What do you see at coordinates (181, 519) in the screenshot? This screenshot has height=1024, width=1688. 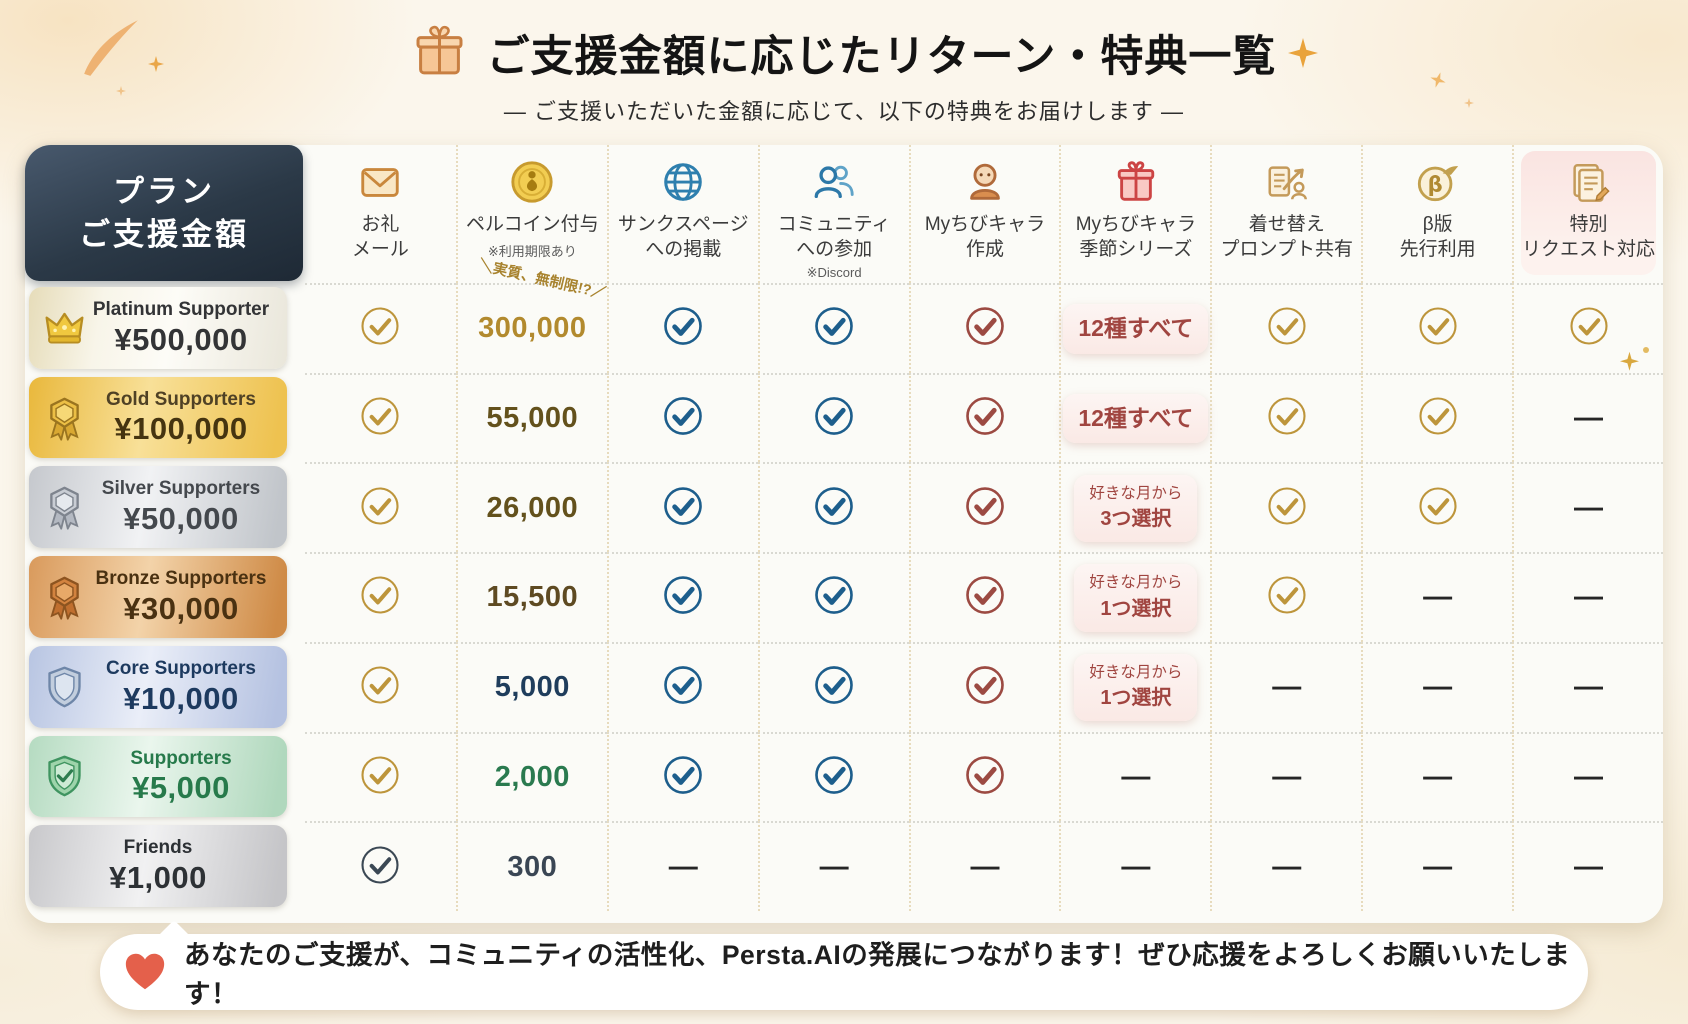 I see `tier-price: ¥50,000` at bounding box center [181, 519].